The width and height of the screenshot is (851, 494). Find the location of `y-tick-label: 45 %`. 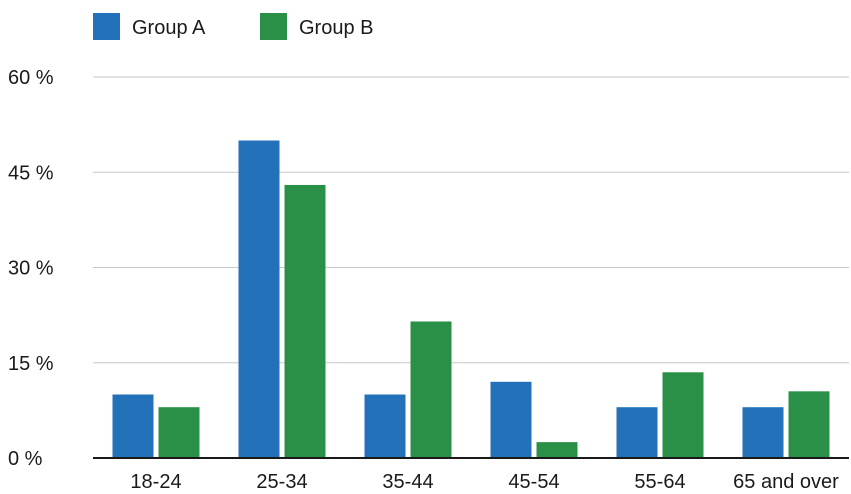

y-tick-label: 45 % is located at coordinates (31, 173).